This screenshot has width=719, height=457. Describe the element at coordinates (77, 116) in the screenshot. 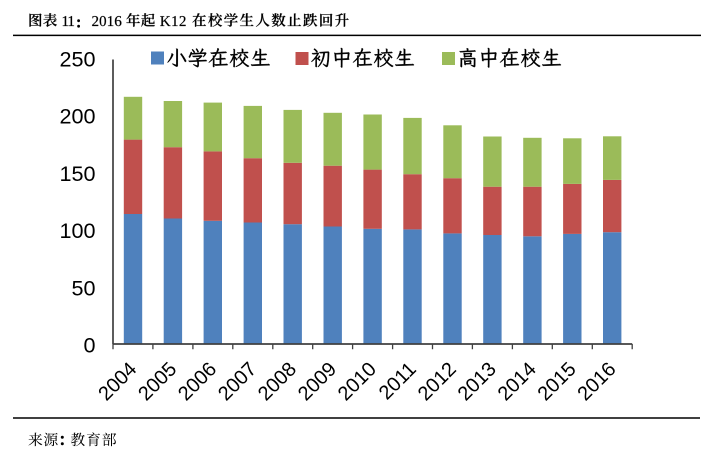

I see `svg-text: 200` at that location.